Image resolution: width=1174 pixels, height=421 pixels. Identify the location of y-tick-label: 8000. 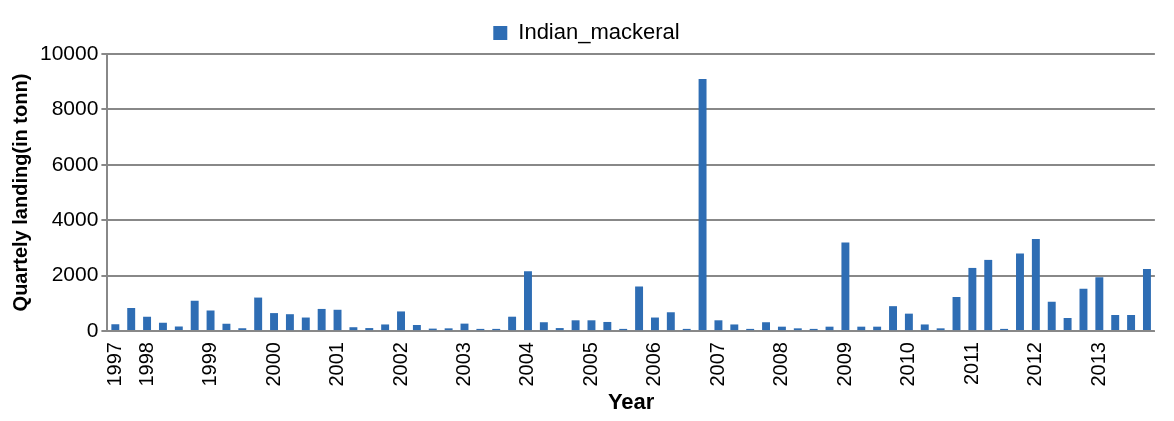
(75, 108).